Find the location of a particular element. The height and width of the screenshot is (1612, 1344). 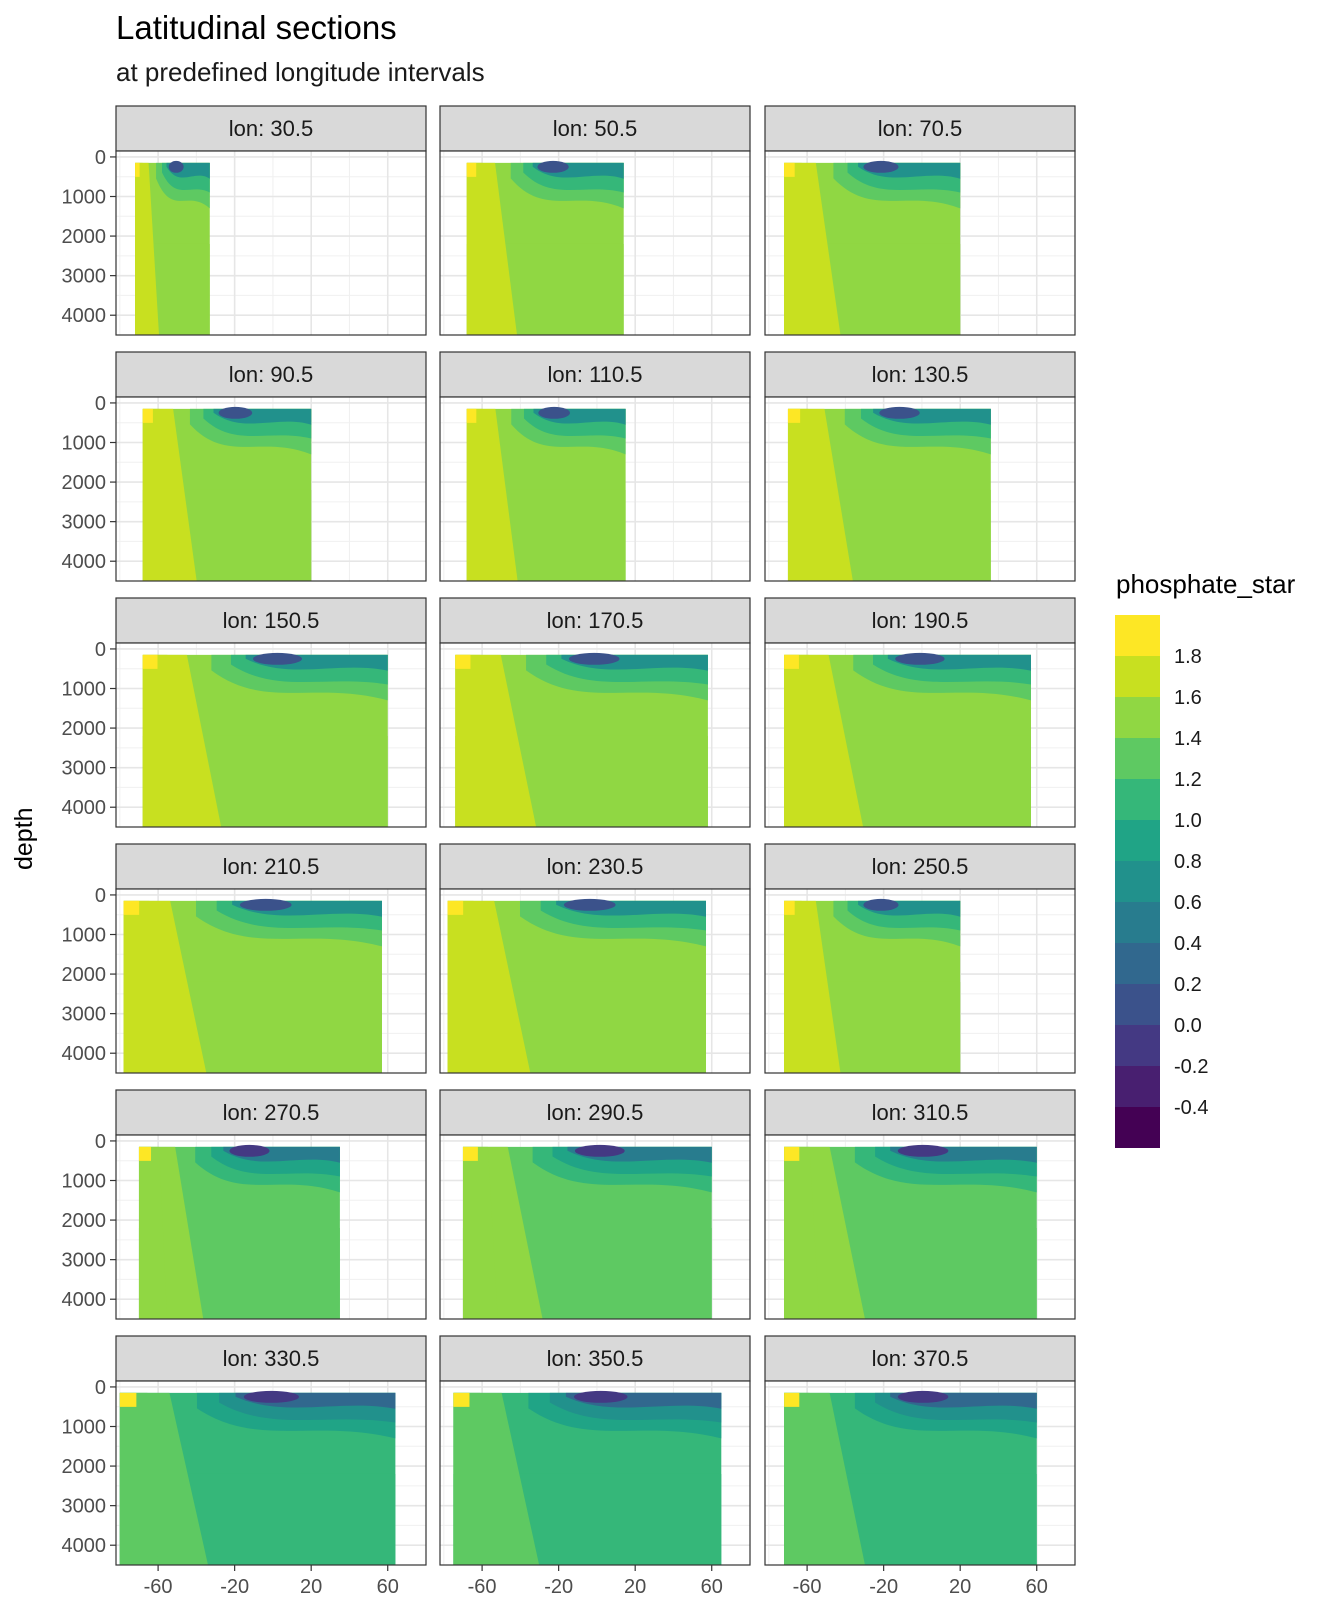

facet-panel: lon: 190.5 is located at coordinates (920, 712).